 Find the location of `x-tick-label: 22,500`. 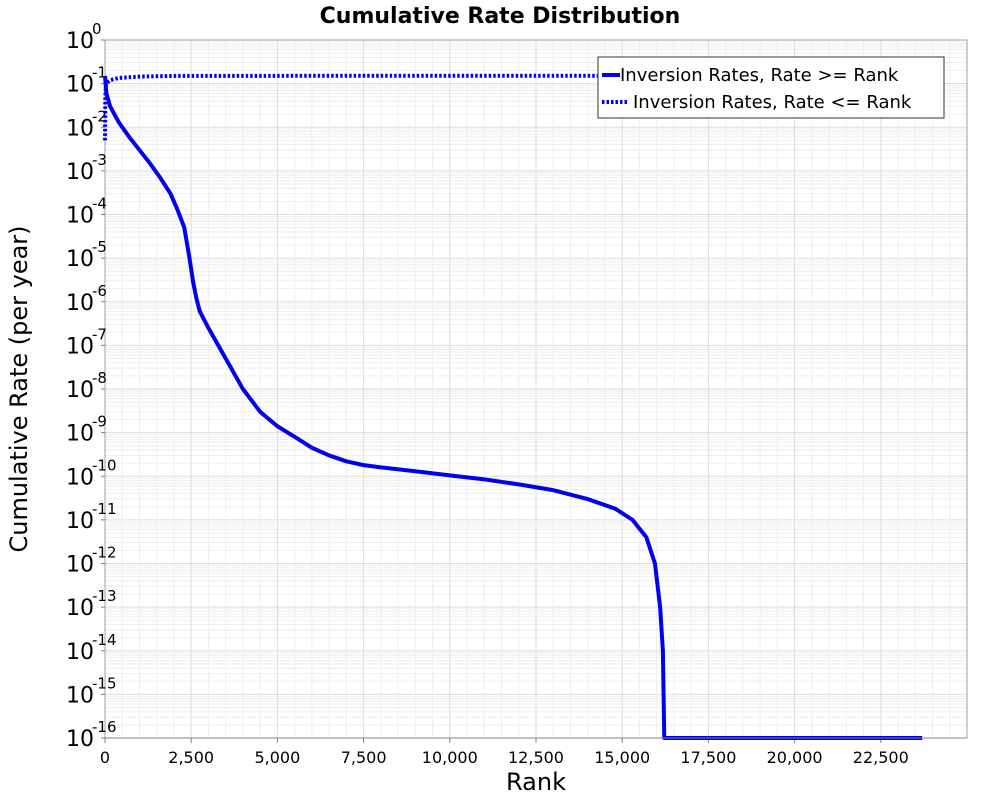

x-tick-label: 22,500 is located at coordinates (881, 757).